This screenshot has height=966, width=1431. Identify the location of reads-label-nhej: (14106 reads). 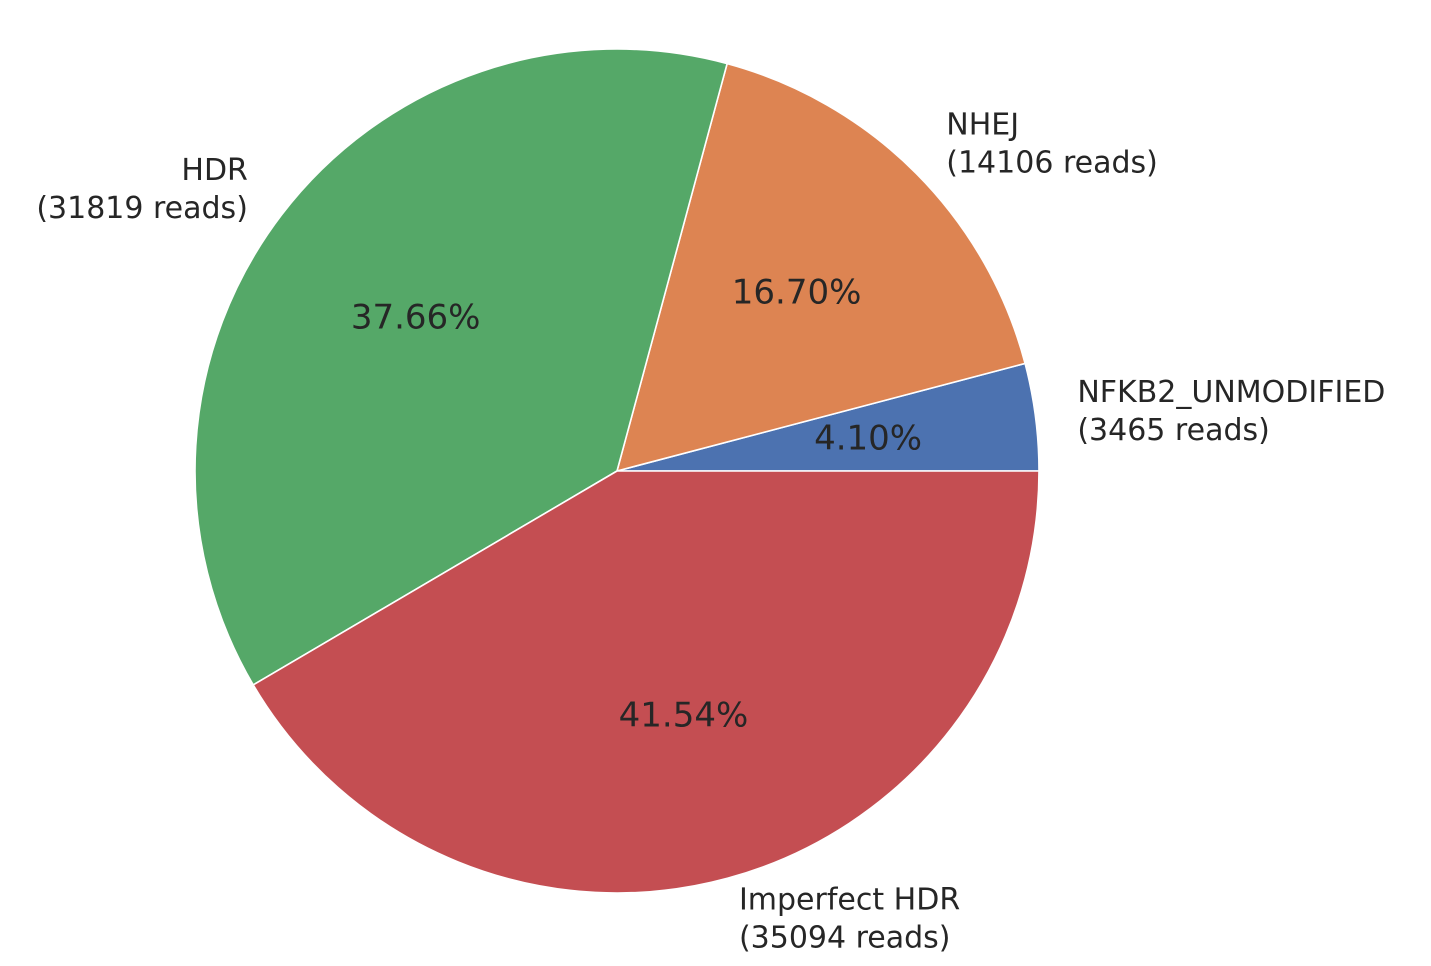
(1052, 162).